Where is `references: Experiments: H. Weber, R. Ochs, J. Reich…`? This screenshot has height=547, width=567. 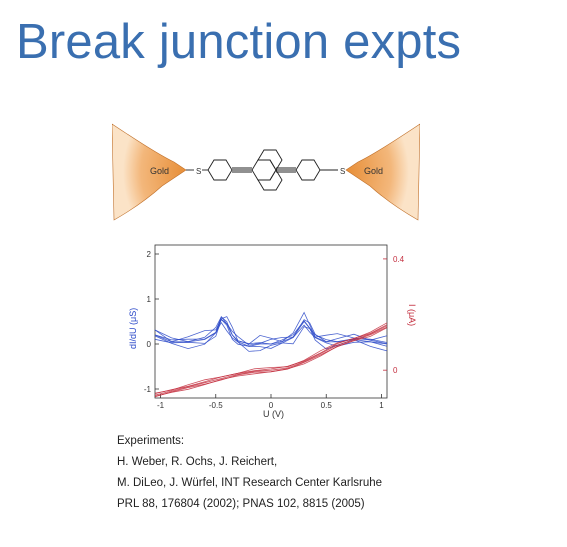
references: Experiments: H. Weber, R. Ochs, J. Reich… is located at coordinates (249, 473).